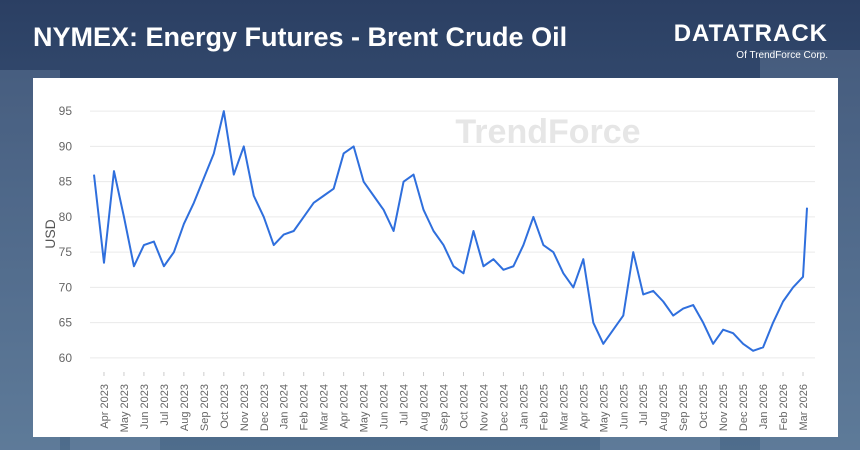 The height and width of the screenshot is (450, 860). What do you see at coordinates (66, 287) in the screenshot?
I see `y-tick-label: 70` at bounding box center [66, 287].